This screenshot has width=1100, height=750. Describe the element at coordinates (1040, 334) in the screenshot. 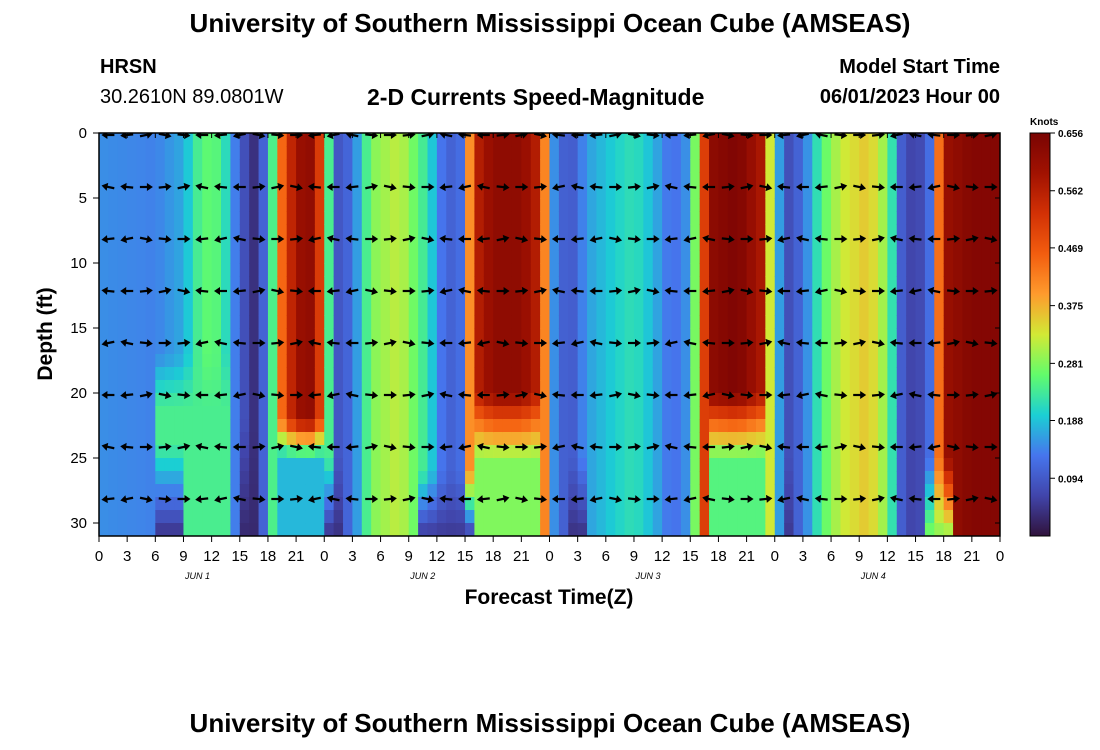

I see `colorbar` at that location.